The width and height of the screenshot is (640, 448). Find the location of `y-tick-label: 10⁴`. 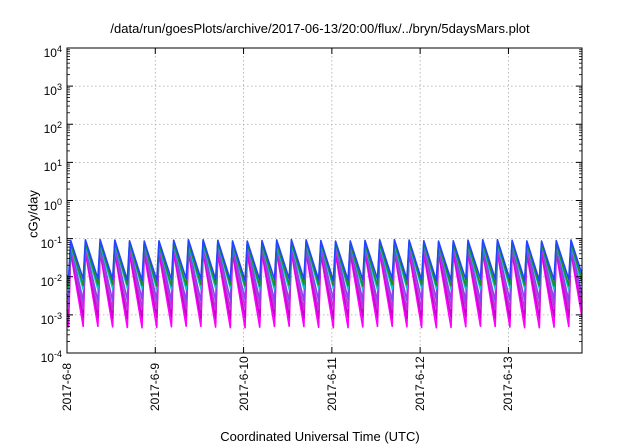

y-tick-label: 10⁴ is located at coordinates (52, 52).